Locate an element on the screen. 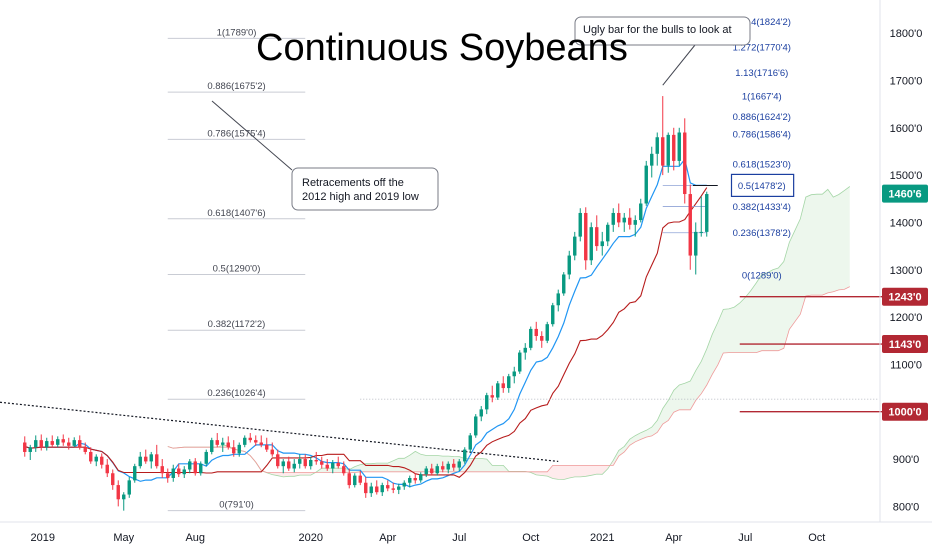 Image resolution: width=932 pixels, height=550 pixels. x-tick-label: Jul is located at coordinates (459, 538).